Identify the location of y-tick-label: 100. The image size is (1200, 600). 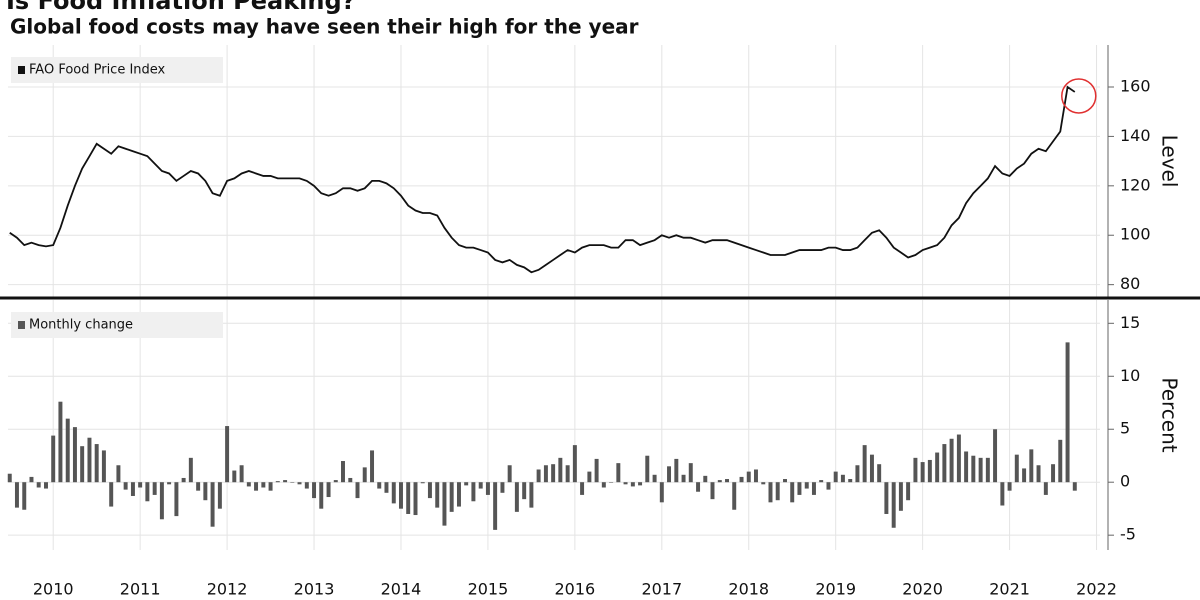
(1135, 234).